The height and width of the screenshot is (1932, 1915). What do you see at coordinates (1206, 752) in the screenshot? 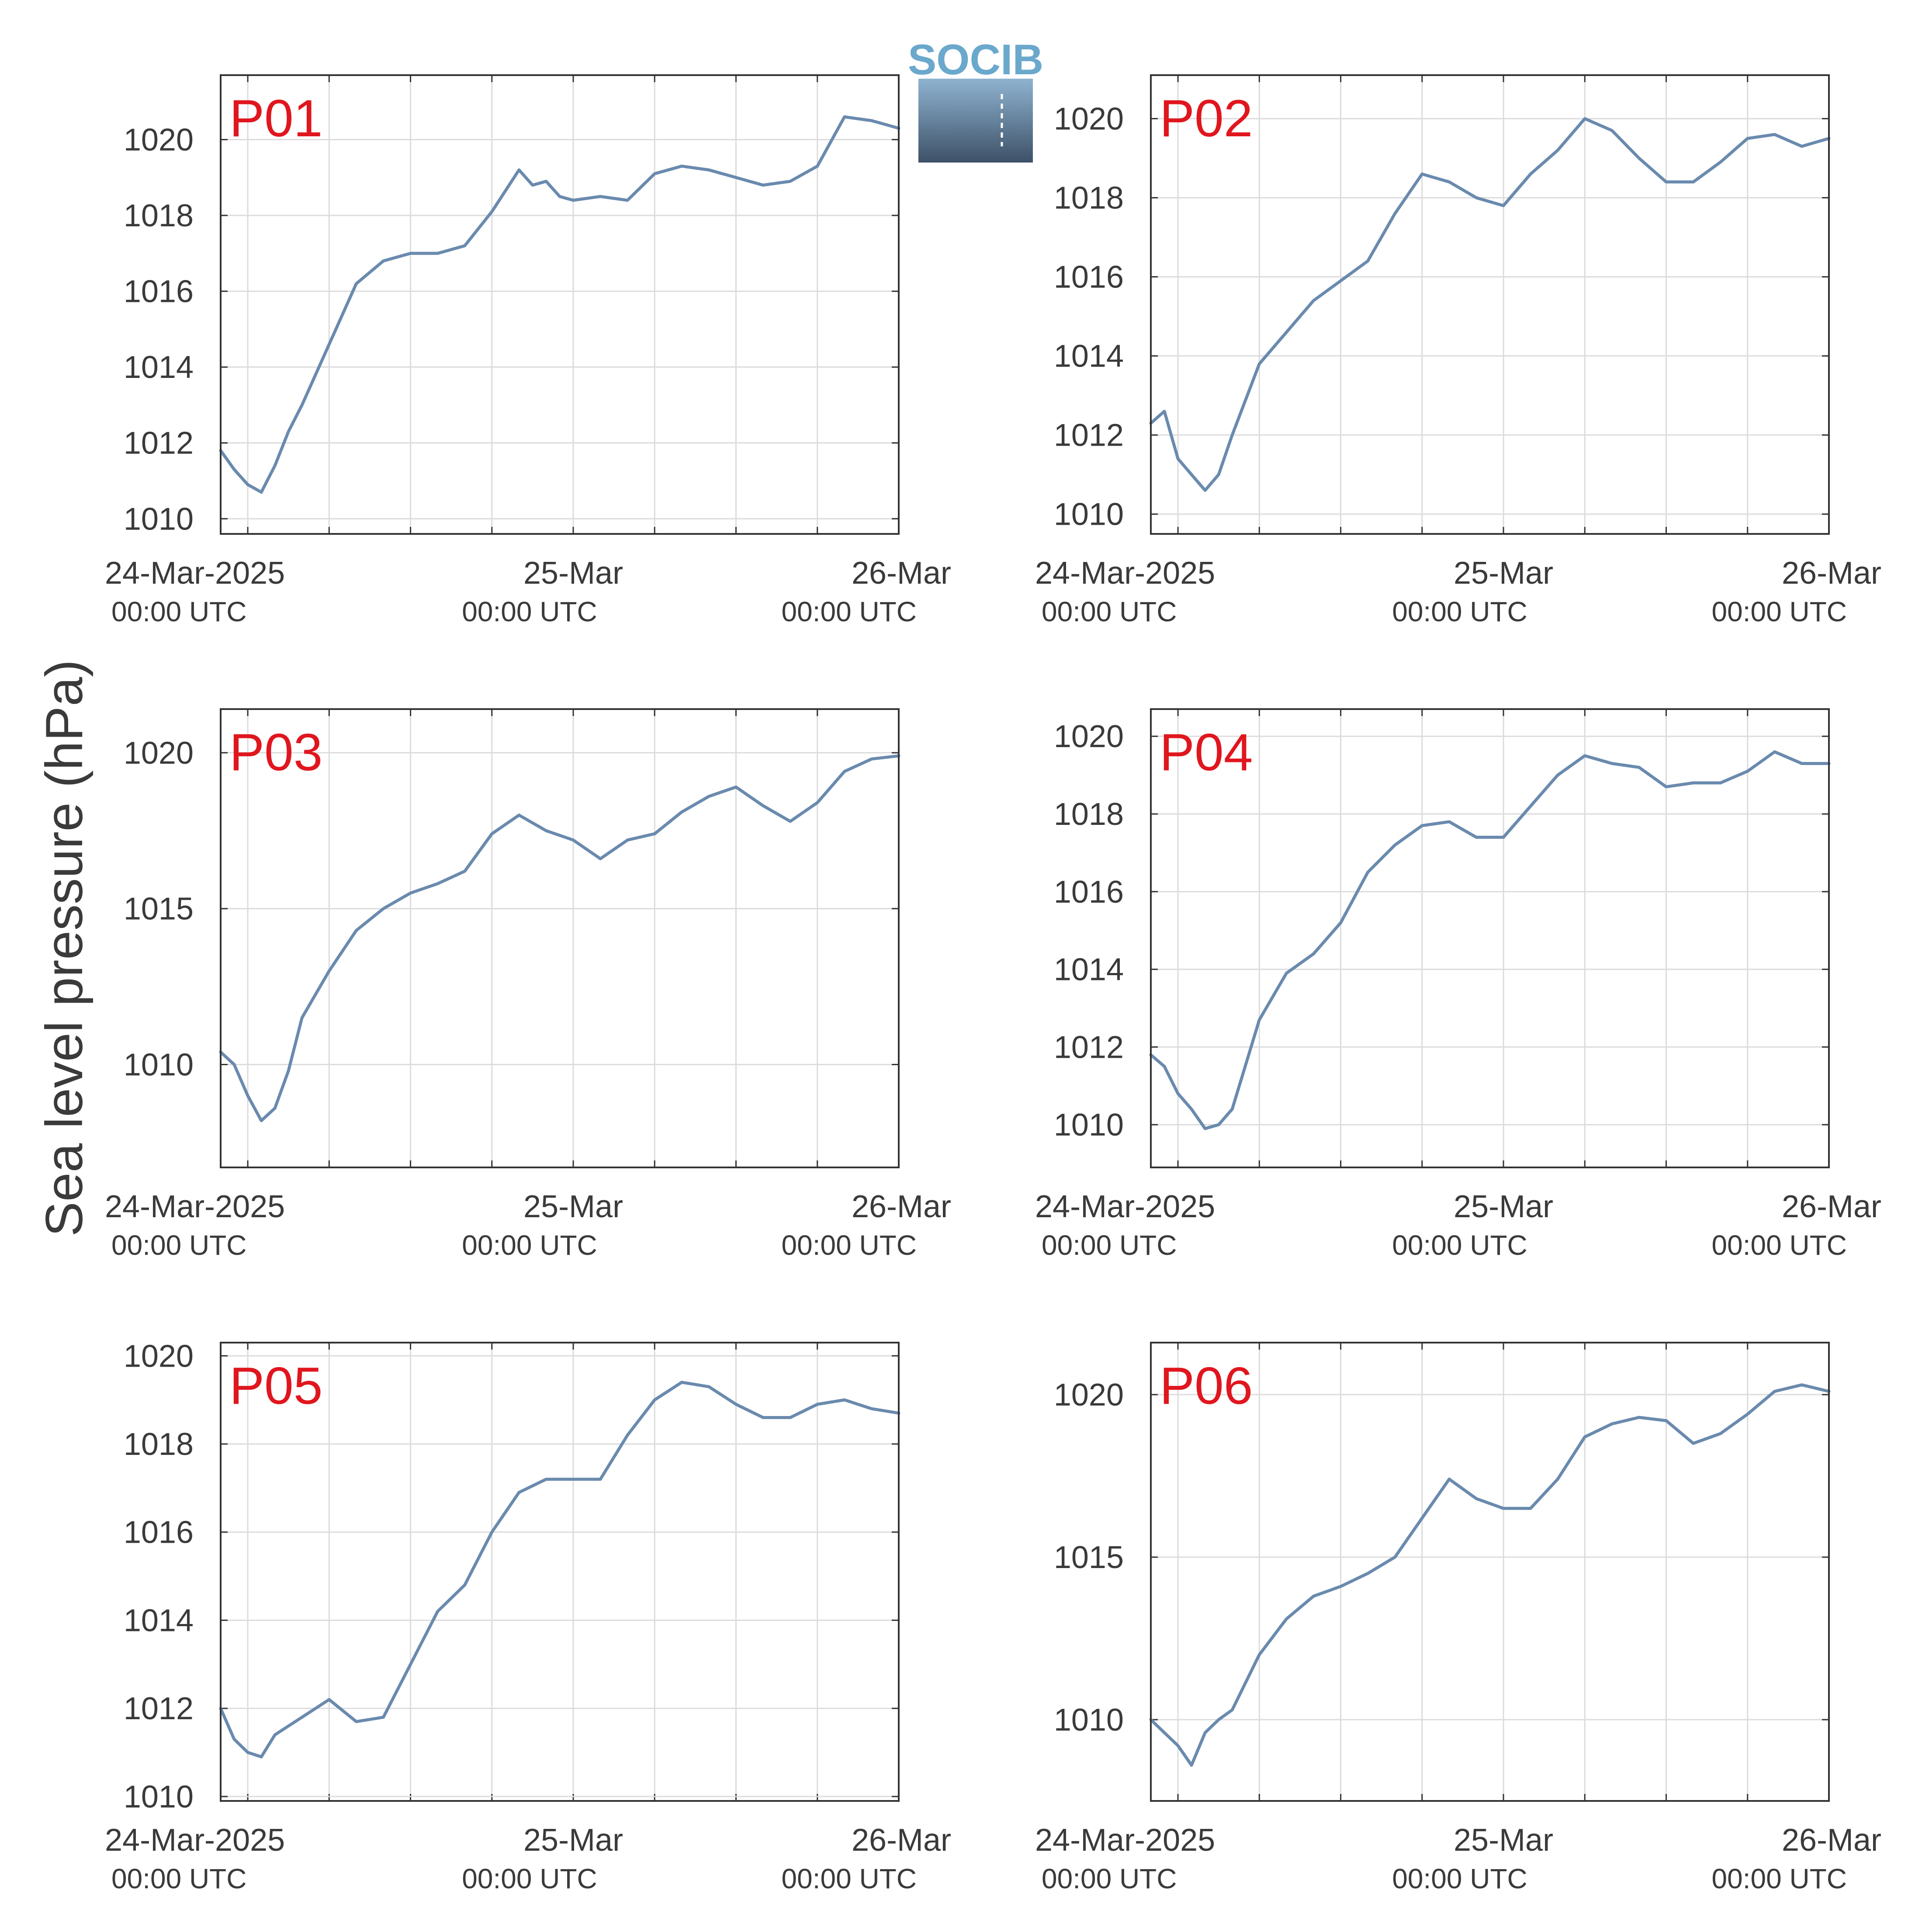
I see `panel-label: P04` at bounding box center [1206, 752].